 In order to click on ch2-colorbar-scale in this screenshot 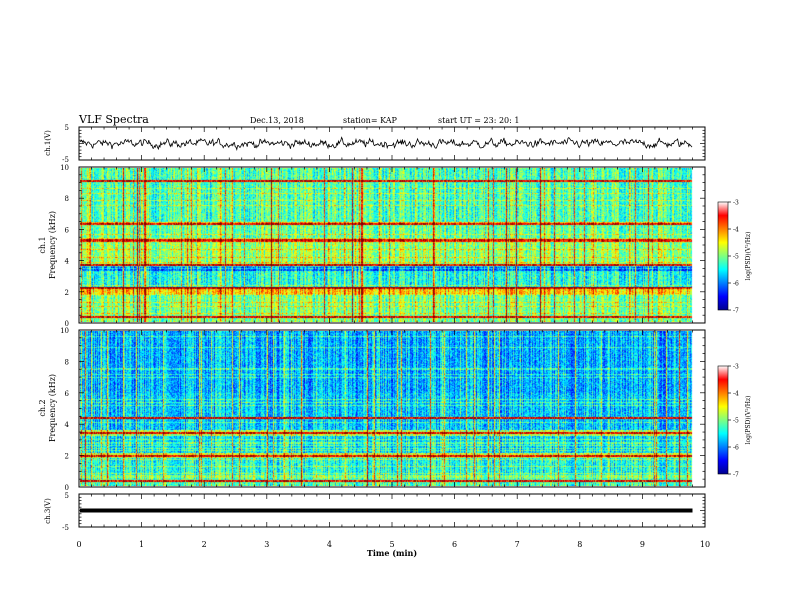, I will do `click(723, 420)`.